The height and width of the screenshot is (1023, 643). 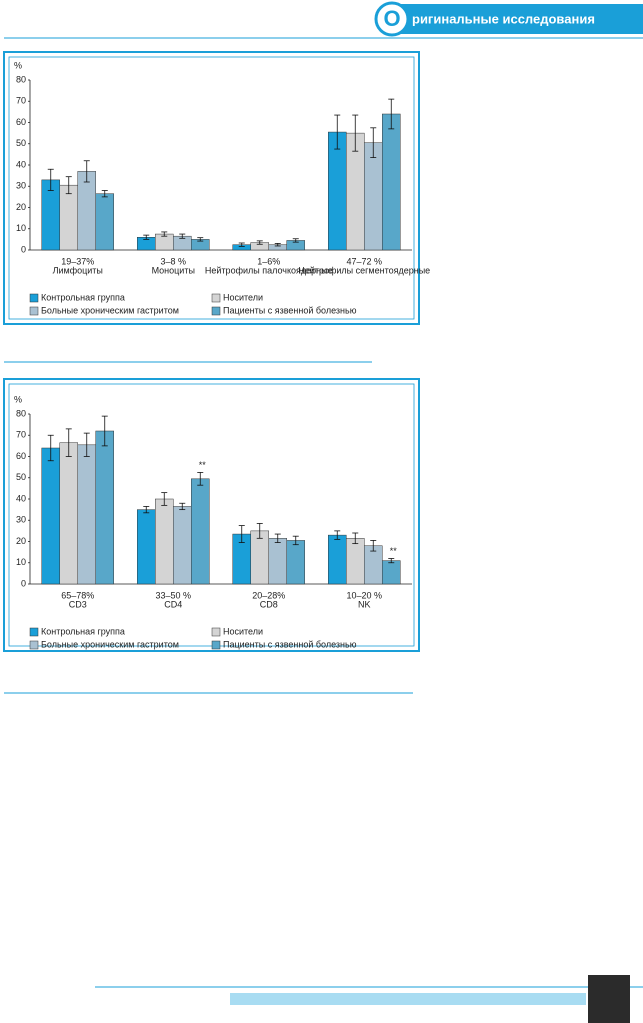 I want to click on x-tick-label: CD8, so click(x=269, y=604).